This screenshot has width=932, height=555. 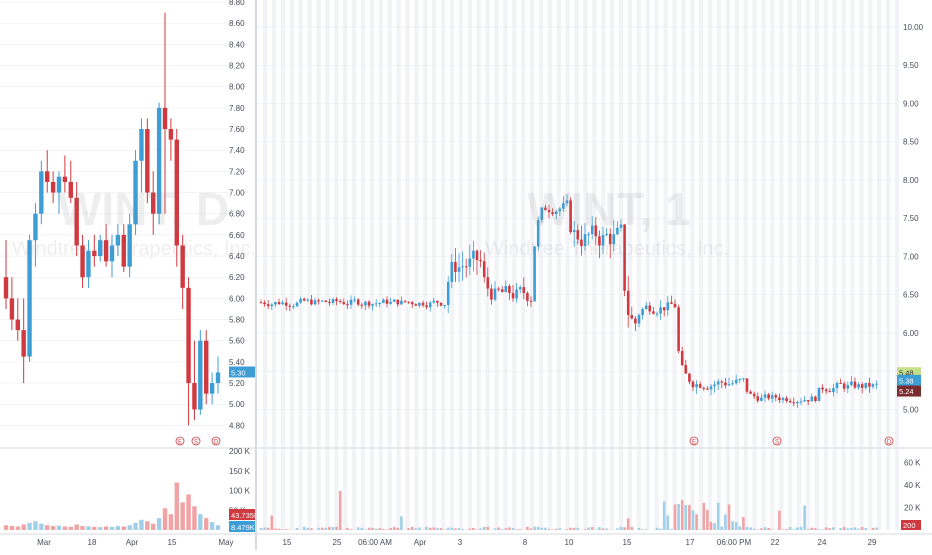 I want to click on price-axis-tick: 7.40, so click(x=237, y=150).